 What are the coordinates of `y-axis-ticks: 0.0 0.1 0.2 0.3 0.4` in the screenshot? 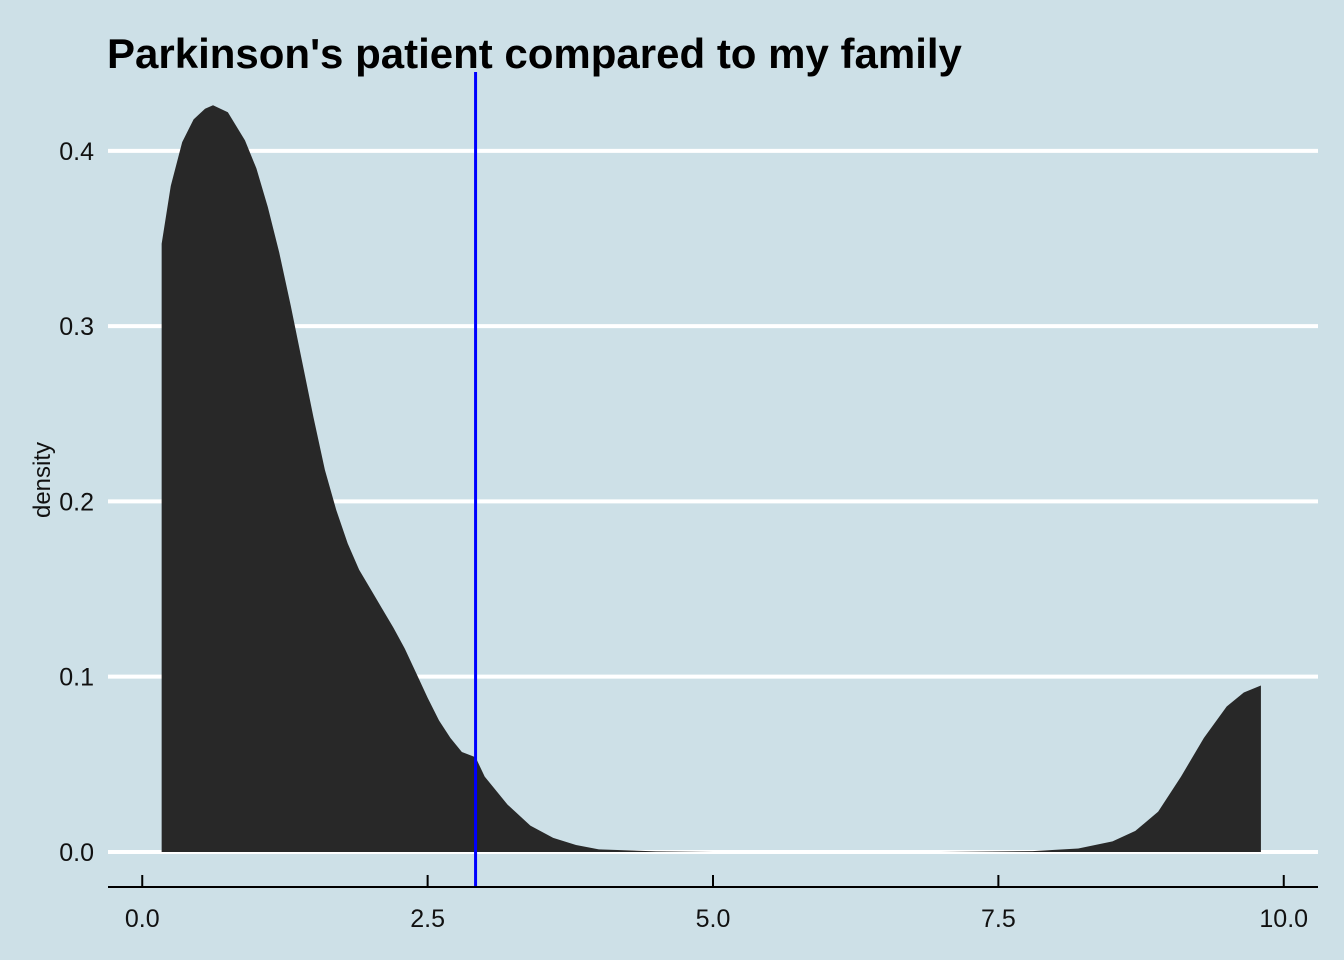 It's located at (76, 502).